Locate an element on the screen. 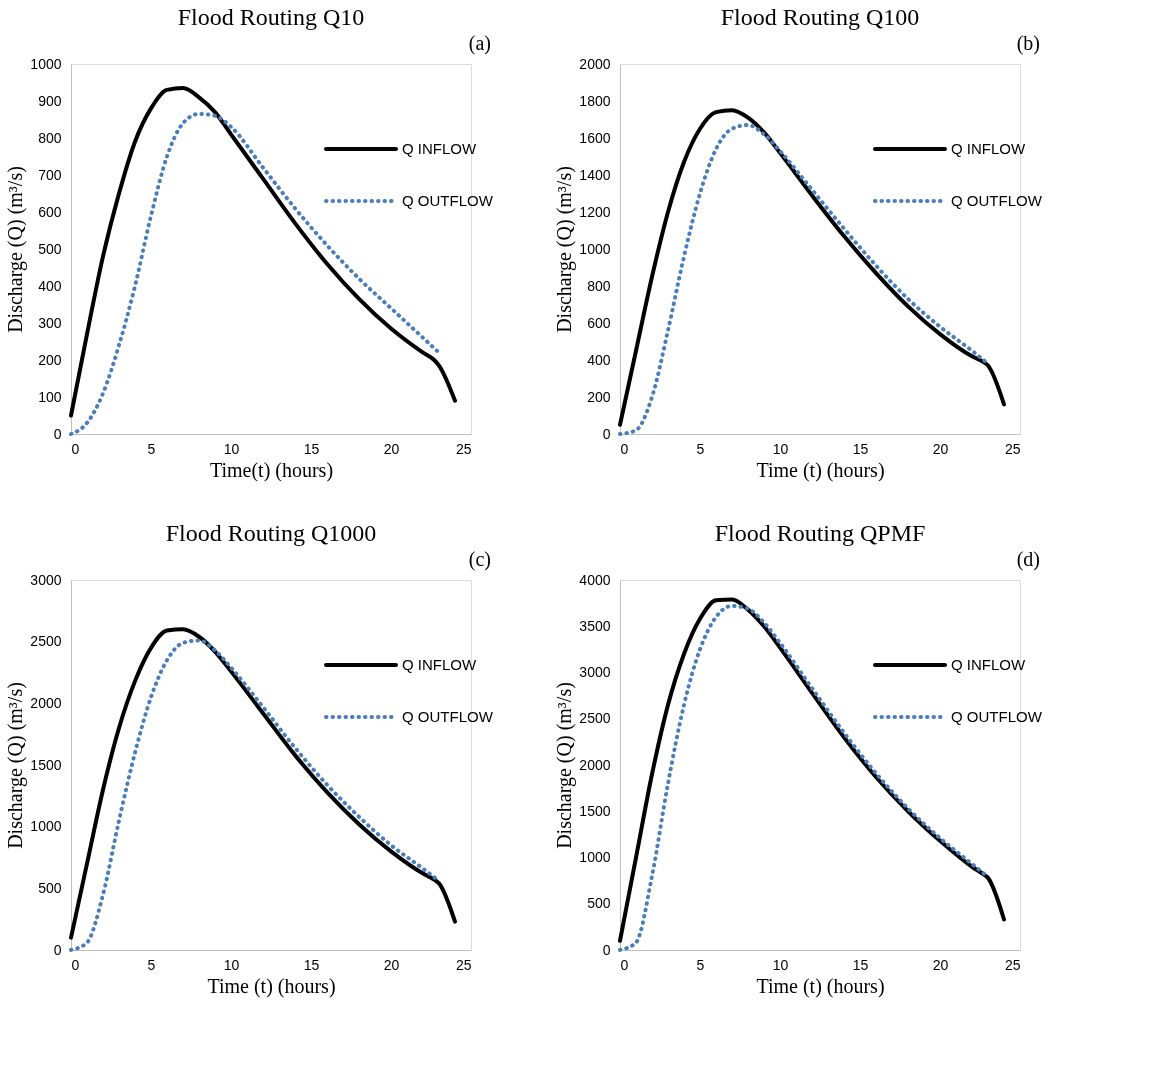 The width and height of the screenshot is (1153, 1084). chart-title: Flood Routing Q100 is located at coordinates (820, 17).